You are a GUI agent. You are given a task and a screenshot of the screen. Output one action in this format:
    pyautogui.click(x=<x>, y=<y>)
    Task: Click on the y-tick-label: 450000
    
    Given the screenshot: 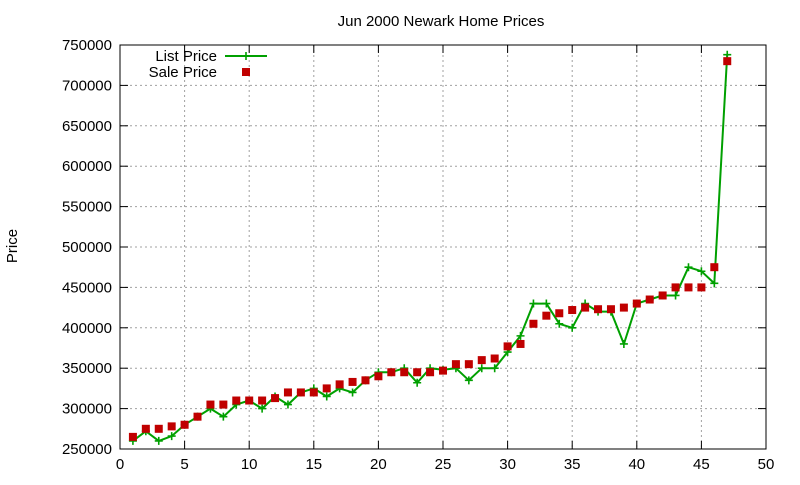 What is the action you would take?
    pyautogui.click(x=87, y=287)
    